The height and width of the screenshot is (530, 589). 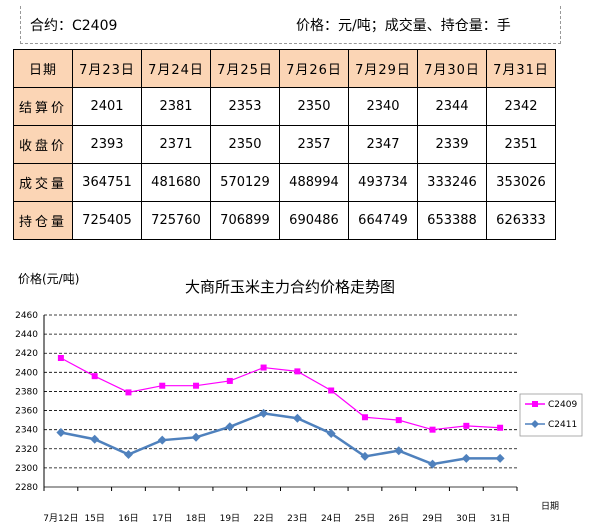 I want to click on table-cell: 2393, so click(x=107, y=144).